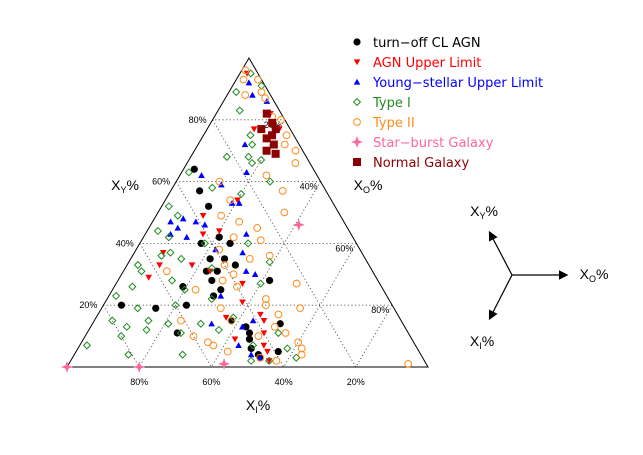 This screenshot has width=643, height=455. What do you see at coordinates (457, 83) in the screenshot?
I see `legend-label: Young−stellar Upper Limit` at bounding box center [457, 83].